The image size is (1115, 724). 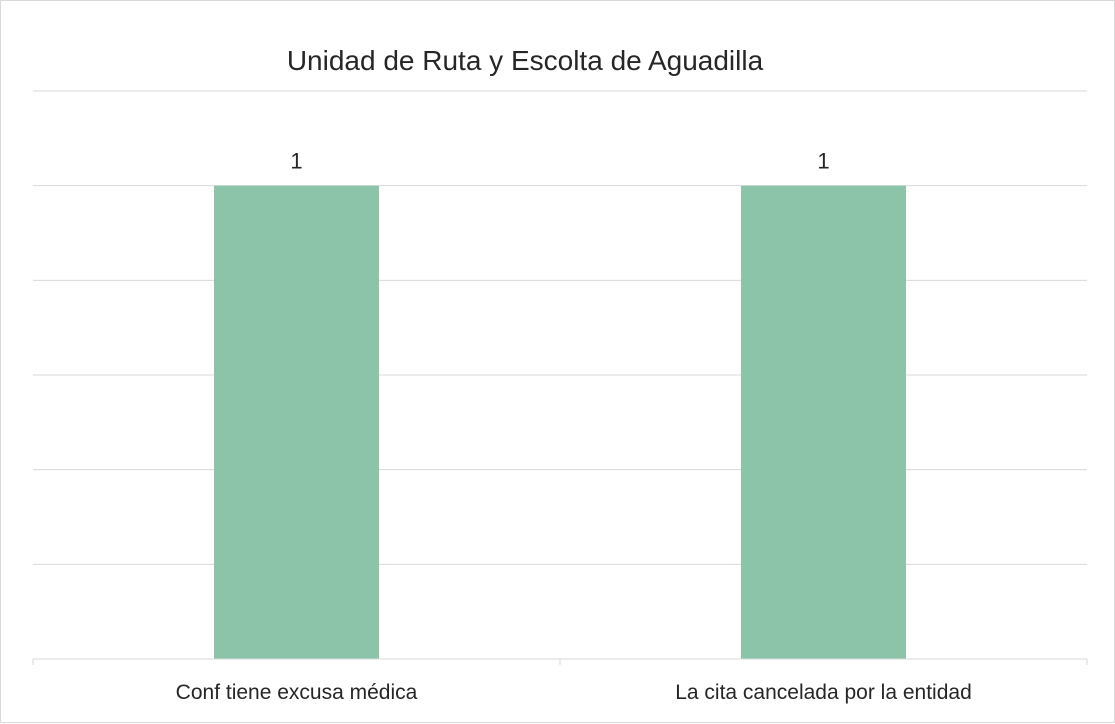 I want to click on x-tick-label: Conf tiene excusa médica, so click(x=297, y=692).